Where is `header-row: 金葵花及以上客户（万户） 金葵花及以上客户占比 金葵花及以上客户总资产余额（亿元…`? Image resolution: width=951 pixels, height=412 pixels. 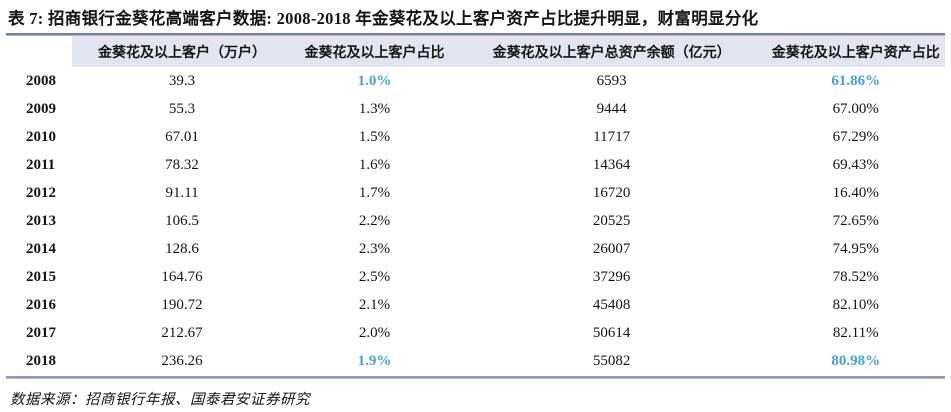
header-row: 金葵花及以上客户（万户） 金葵花及以上客户占比 金葵花及以上客户总资产余额（亿元… is located at coordinates (475, 51).